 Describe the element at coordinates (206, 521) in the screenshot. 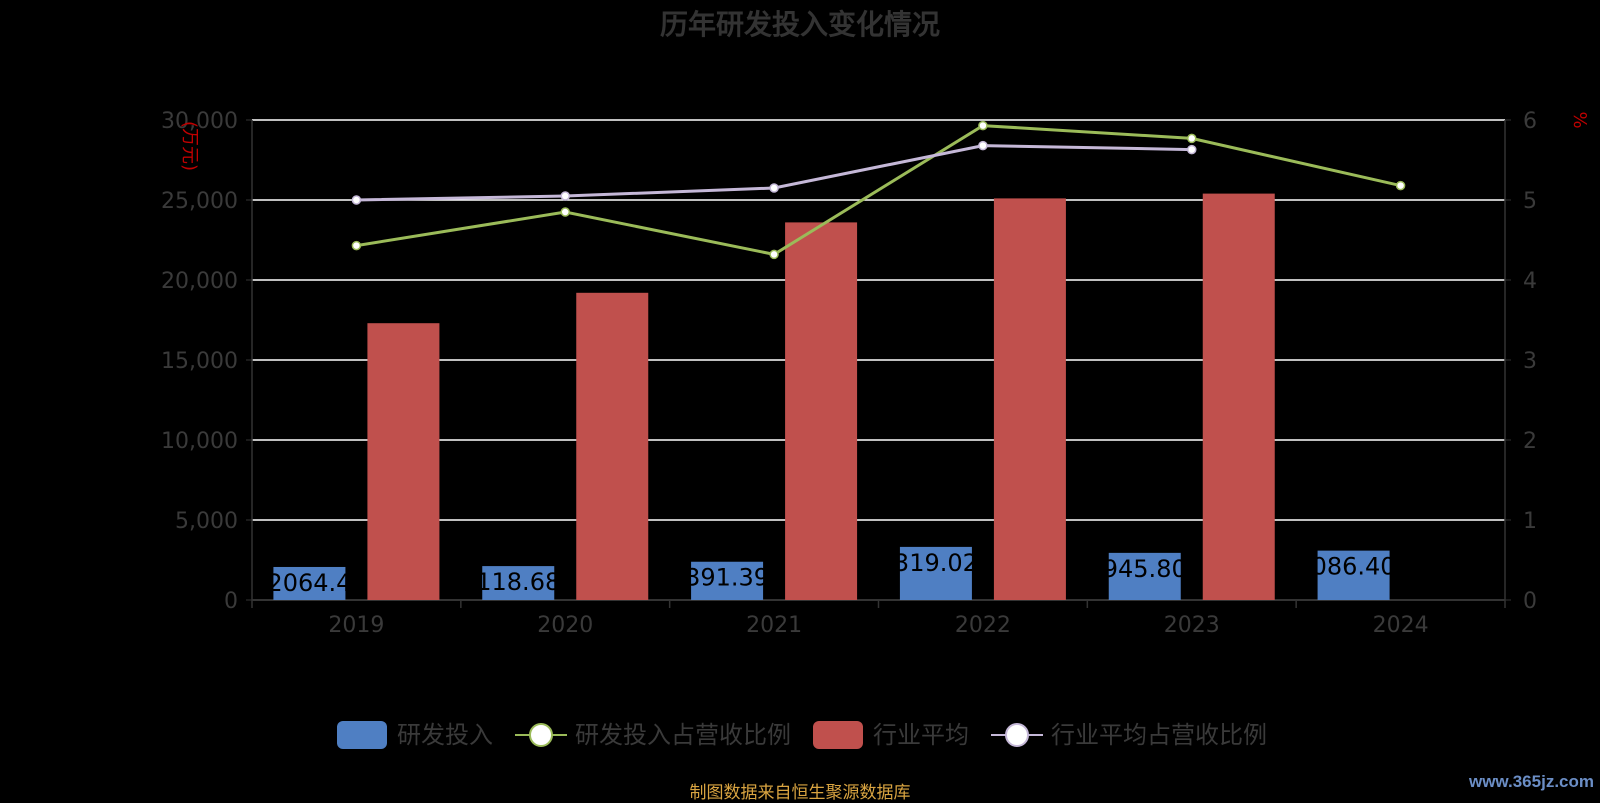

I see `left-tick-label: 5,000` at that location.